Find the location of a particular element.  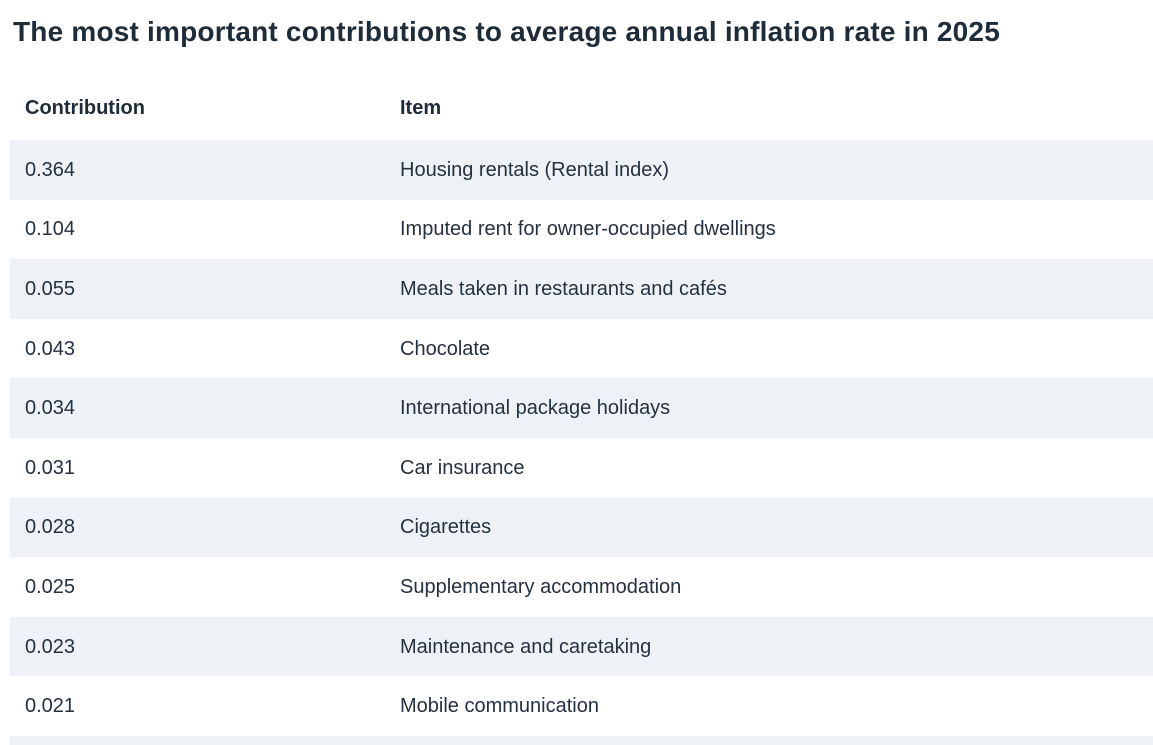

contribution-cell: 0.025 is located at coordinates (50, 586).